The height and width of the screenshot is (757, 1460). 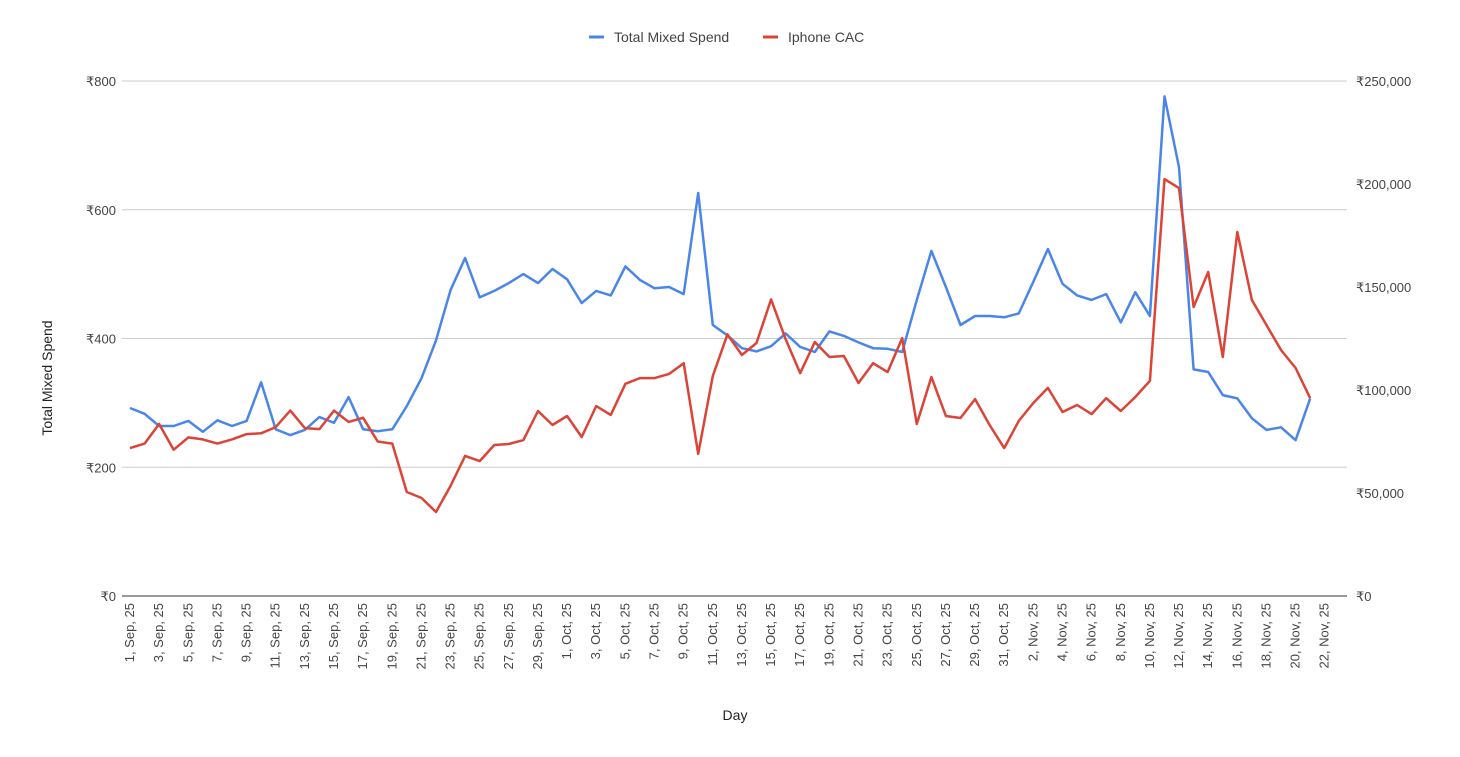 What do you see at coordinates (945, 635) in the screenshot?
I see `x-tick-label: 27, Oct, 25` at bounding box center [945, 635].